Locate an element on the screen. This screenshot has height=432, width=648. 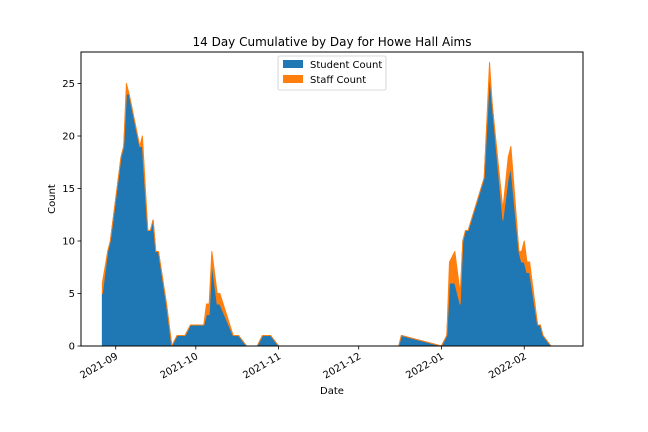
x-tick-label: 2021-11 is located at coordinates (262, 366).